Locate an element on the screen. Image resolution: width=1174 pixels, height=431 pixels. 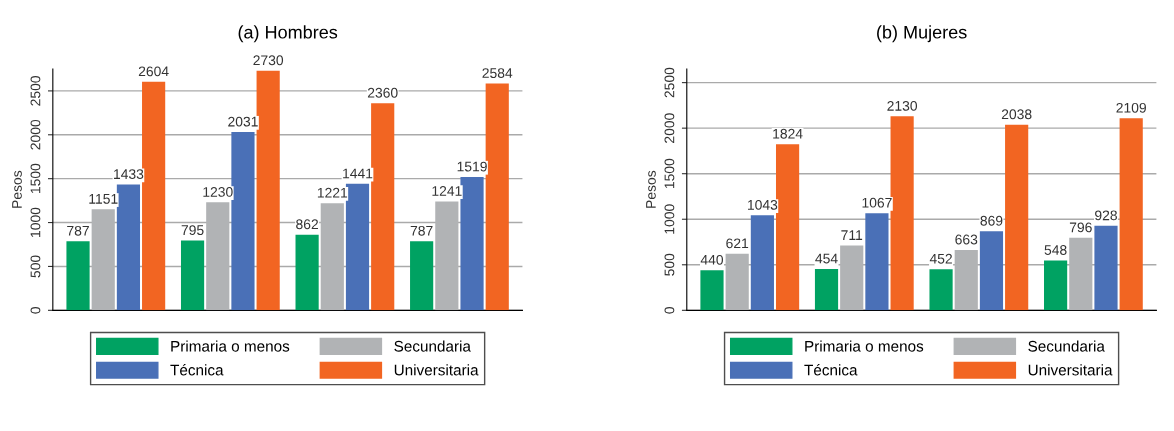
data-label: 2604 is located at coordinates (153, 71).